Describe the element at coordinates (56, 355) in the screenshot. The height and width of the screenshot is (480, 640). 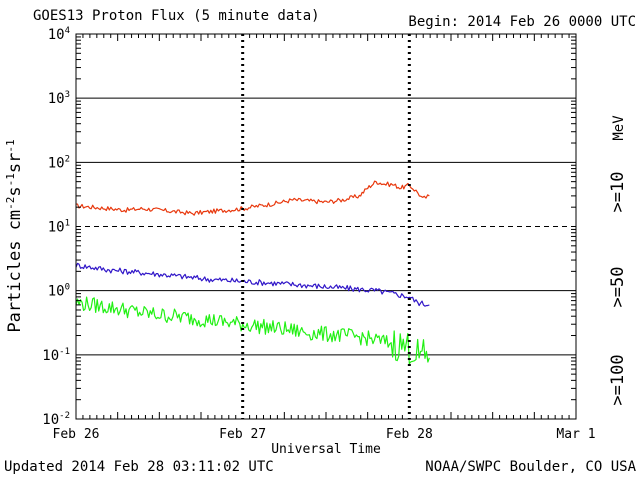
I see `y-tick-label: 10⁻¹` at that location.